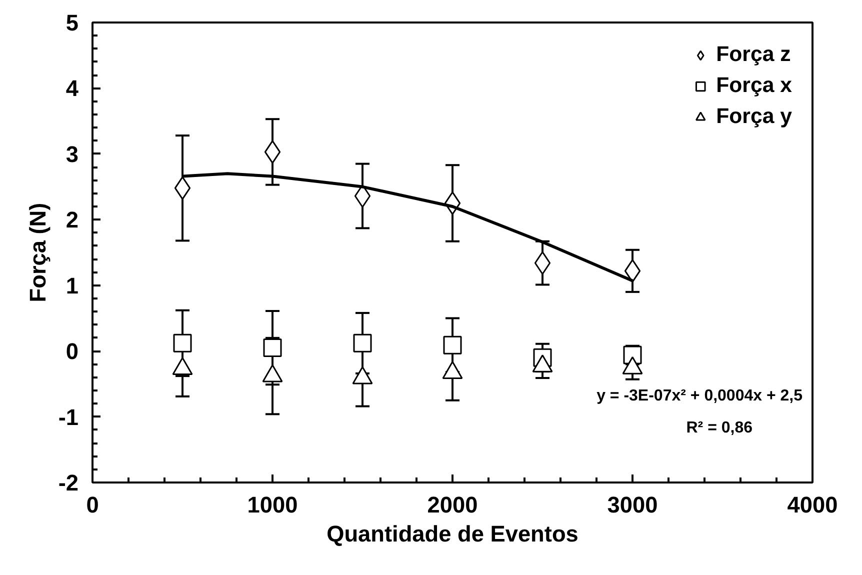 The height and width of the screenshot is (575, 862). I want to click on x-tick-label: 4000, so click(812, 505).